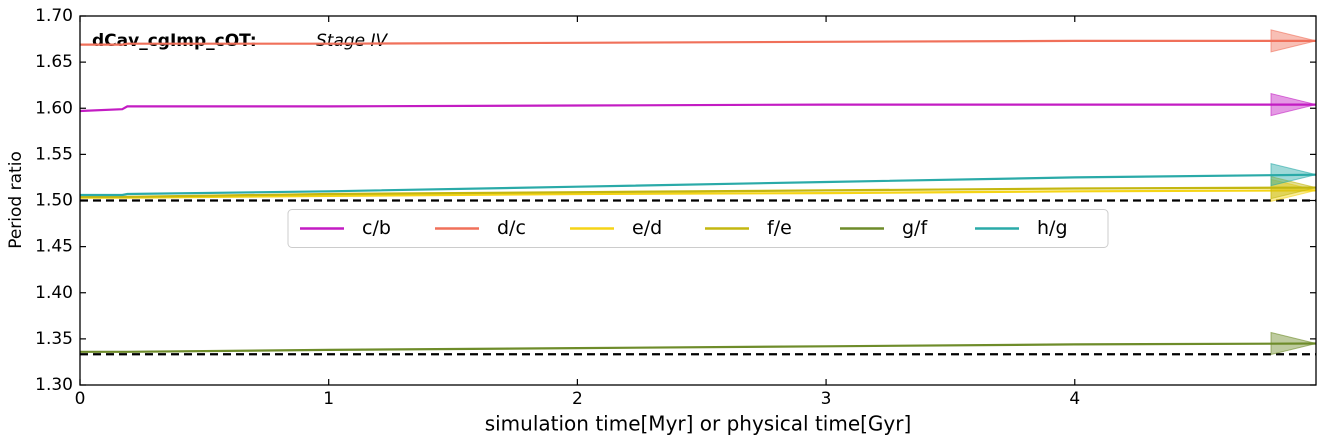 The height and width of the screenshot is (443, 1329). I want to click on y-tick-label: 1.55, so click(54, 154).